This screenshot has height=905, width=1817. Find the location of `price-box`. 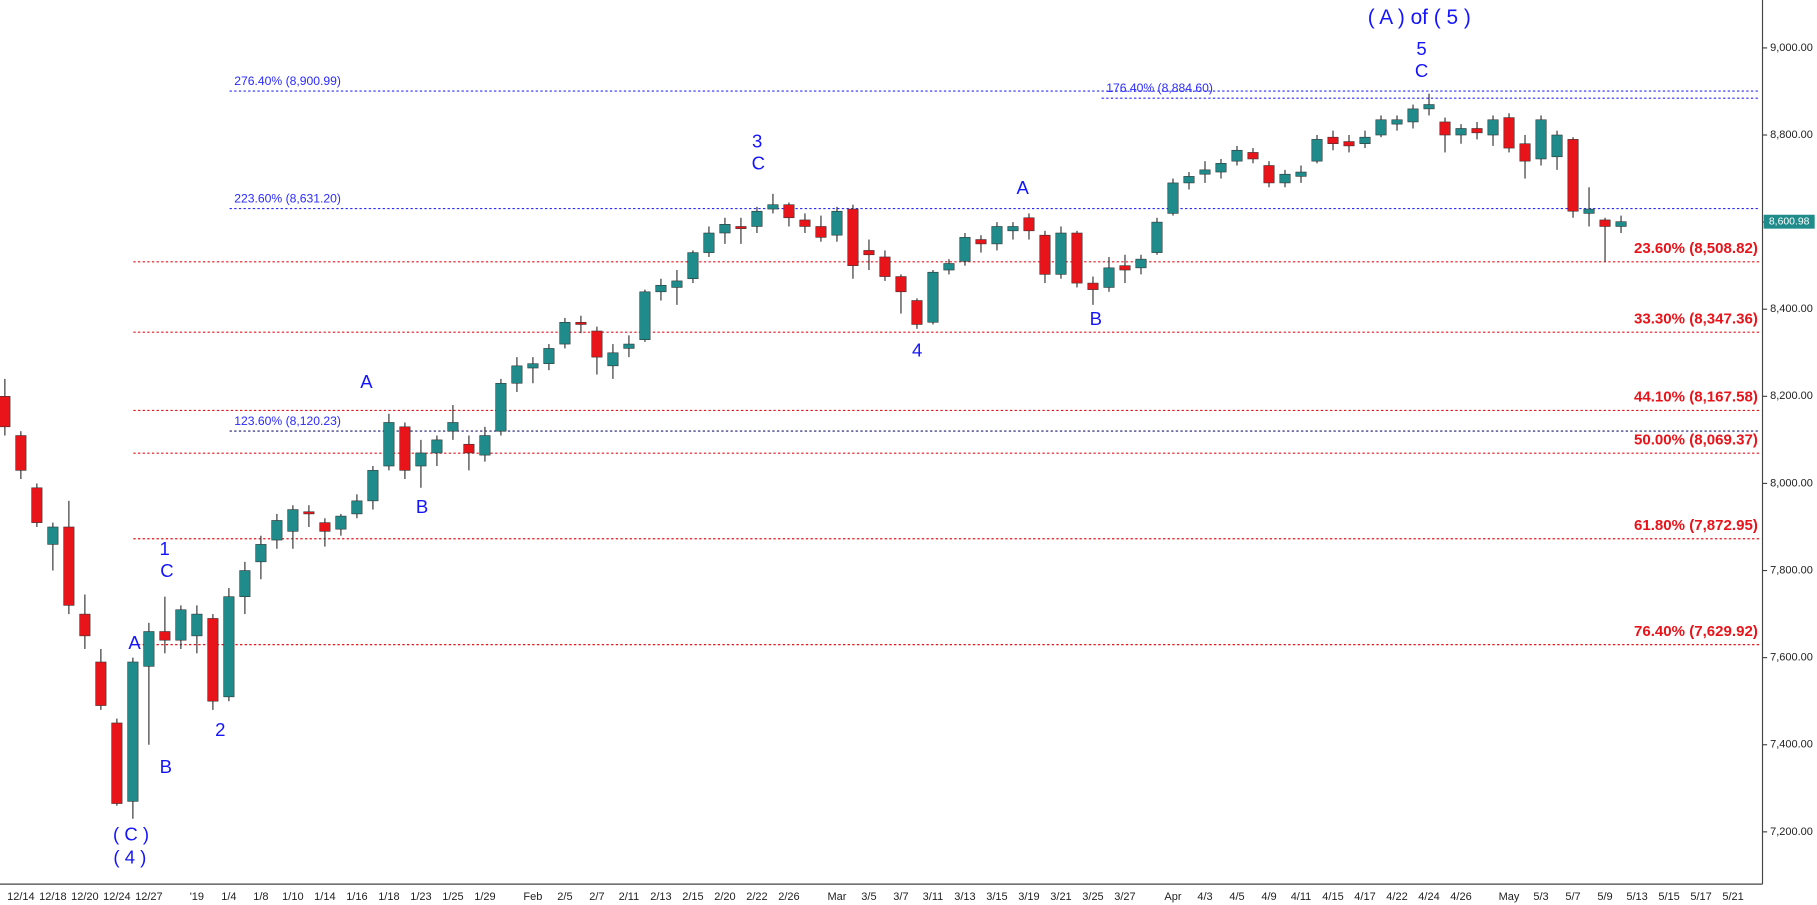

price-box is located at coordinates (1789, 221).